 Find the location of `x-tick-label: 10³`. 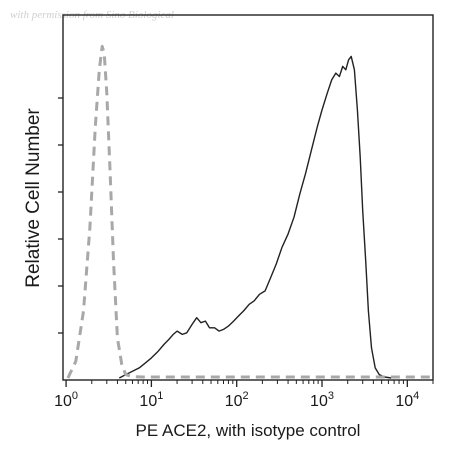

x-tick-label: 10³ is located at coordinates (322, 400).